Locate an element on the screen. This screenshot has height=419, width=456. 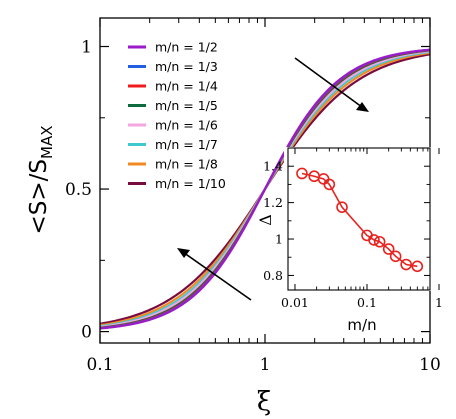
inset-series is located at coordinates (360, 220).